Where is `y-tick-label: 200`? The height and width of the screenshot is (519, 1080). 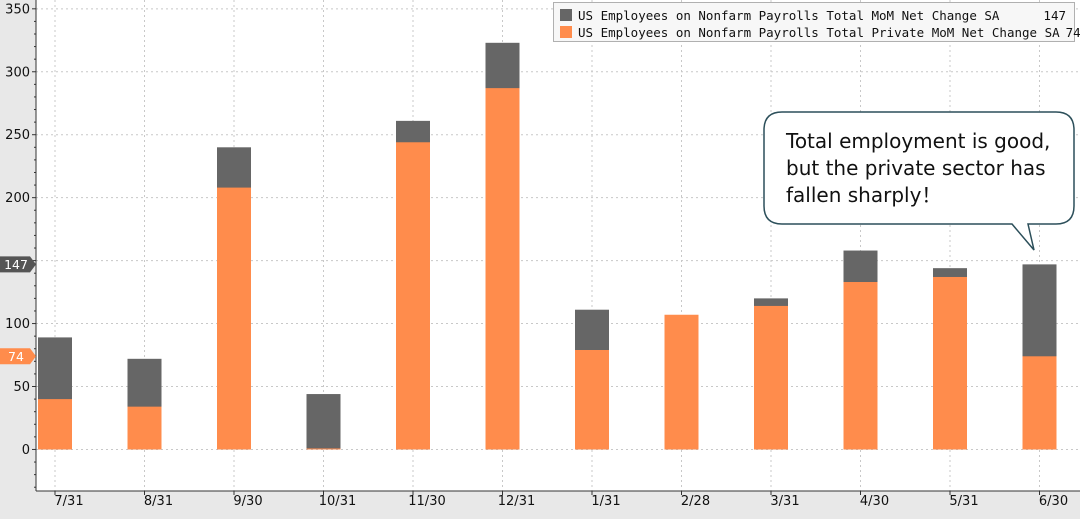
y-tick-label: 200 is located at coordinates (17, 198).